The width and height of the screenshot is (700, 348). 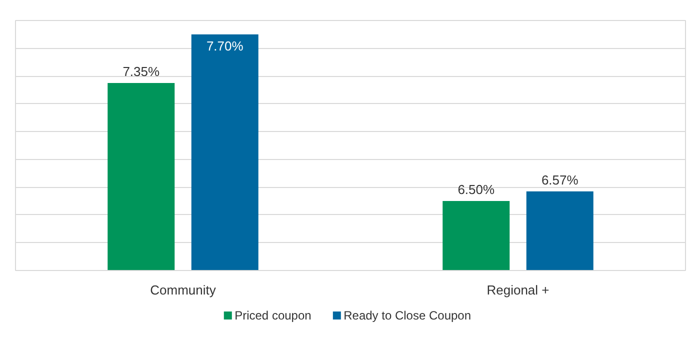 I want to click on data-label: 6.57%, so click(x=560, y=180).